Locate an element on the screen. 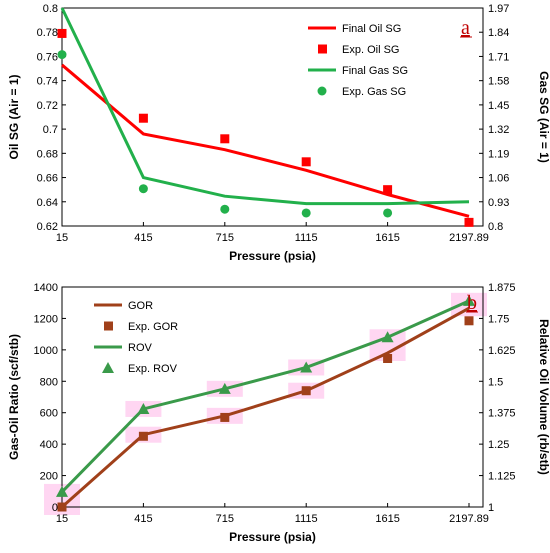 Image resolution: width=550 pixels, height=553 pixels. legend-label: Exp. GOR is located at coordinates (153, 327).